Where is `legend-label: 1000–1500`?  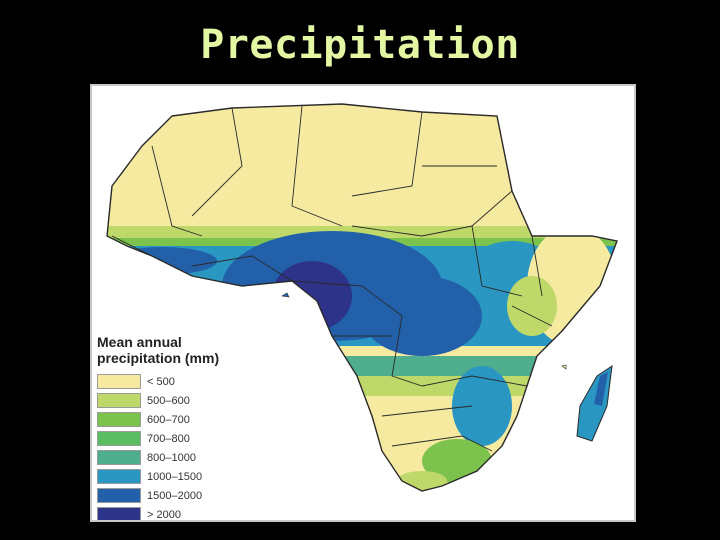
legend-label: 1000–1500 is located at coordinates (175, 476).